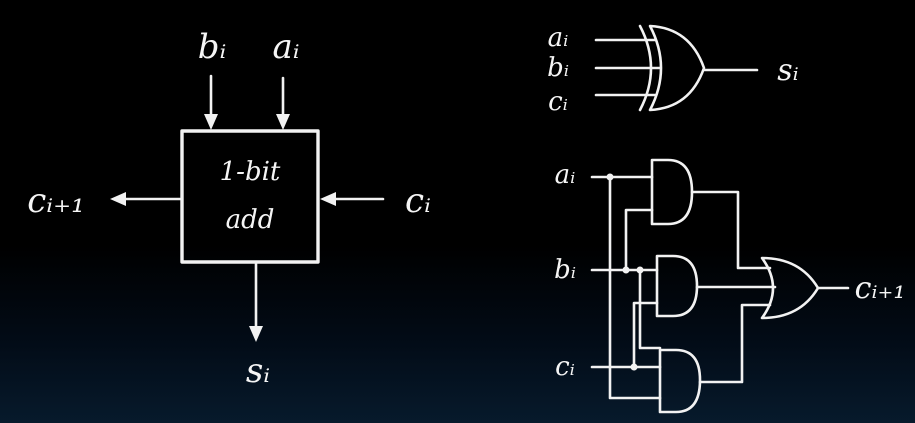  What do you see at coordinates (250, 196) in the screenshot?
I see `adder-box` at bounding box center [250, 196].